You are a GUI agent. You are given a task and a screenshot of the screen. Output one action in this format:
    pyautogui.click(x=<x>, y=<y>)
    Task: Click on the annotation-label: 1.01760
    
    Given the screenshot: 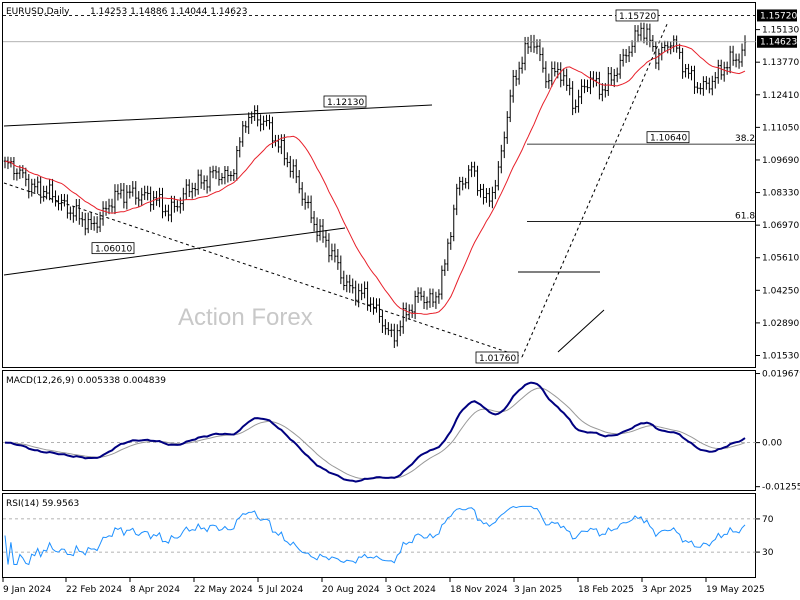 What is the action you would take?
    pyautogui.click(x=497, y=359)
    